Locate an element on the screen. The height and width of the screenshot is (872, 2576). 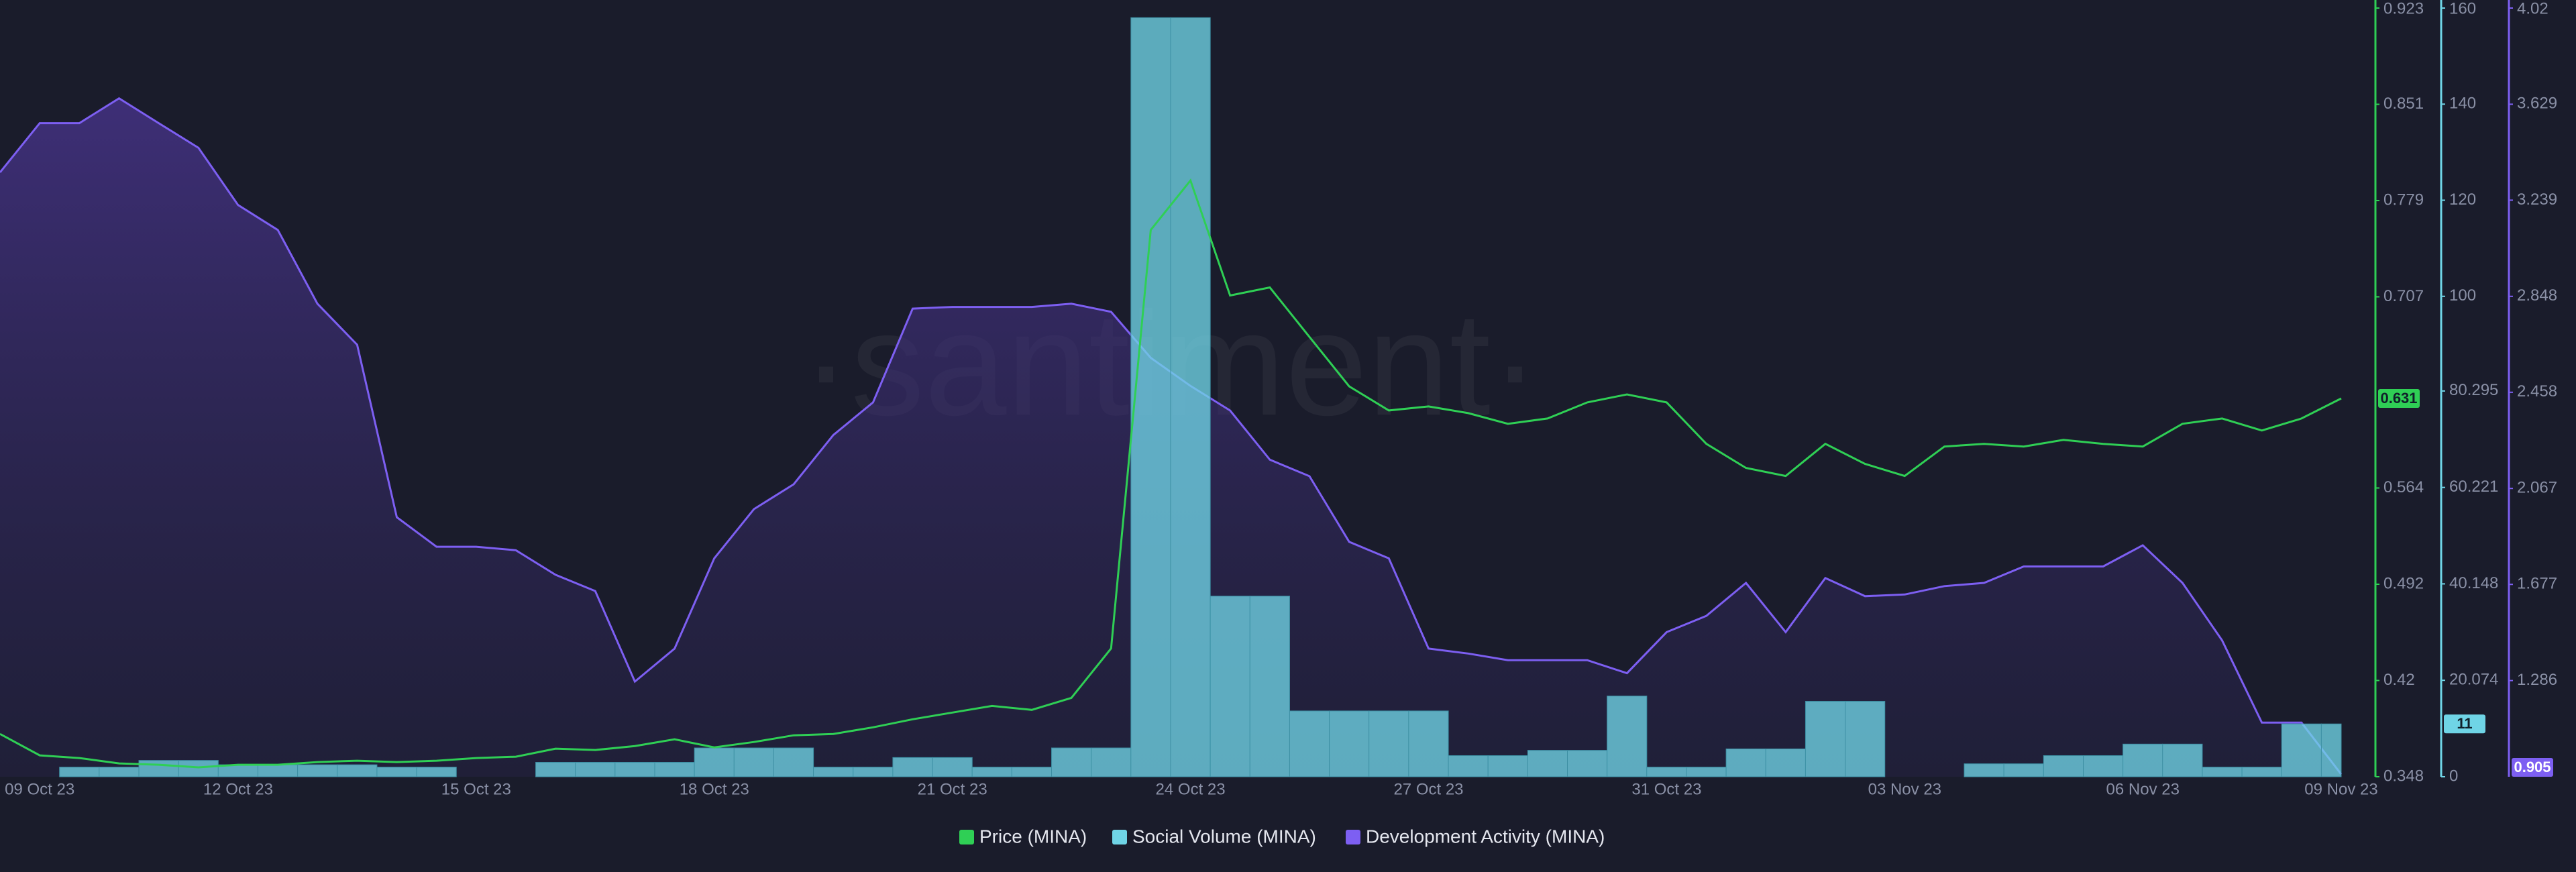
x-tick-label: 12 Oct 23 is located at coordinates (238, 789).